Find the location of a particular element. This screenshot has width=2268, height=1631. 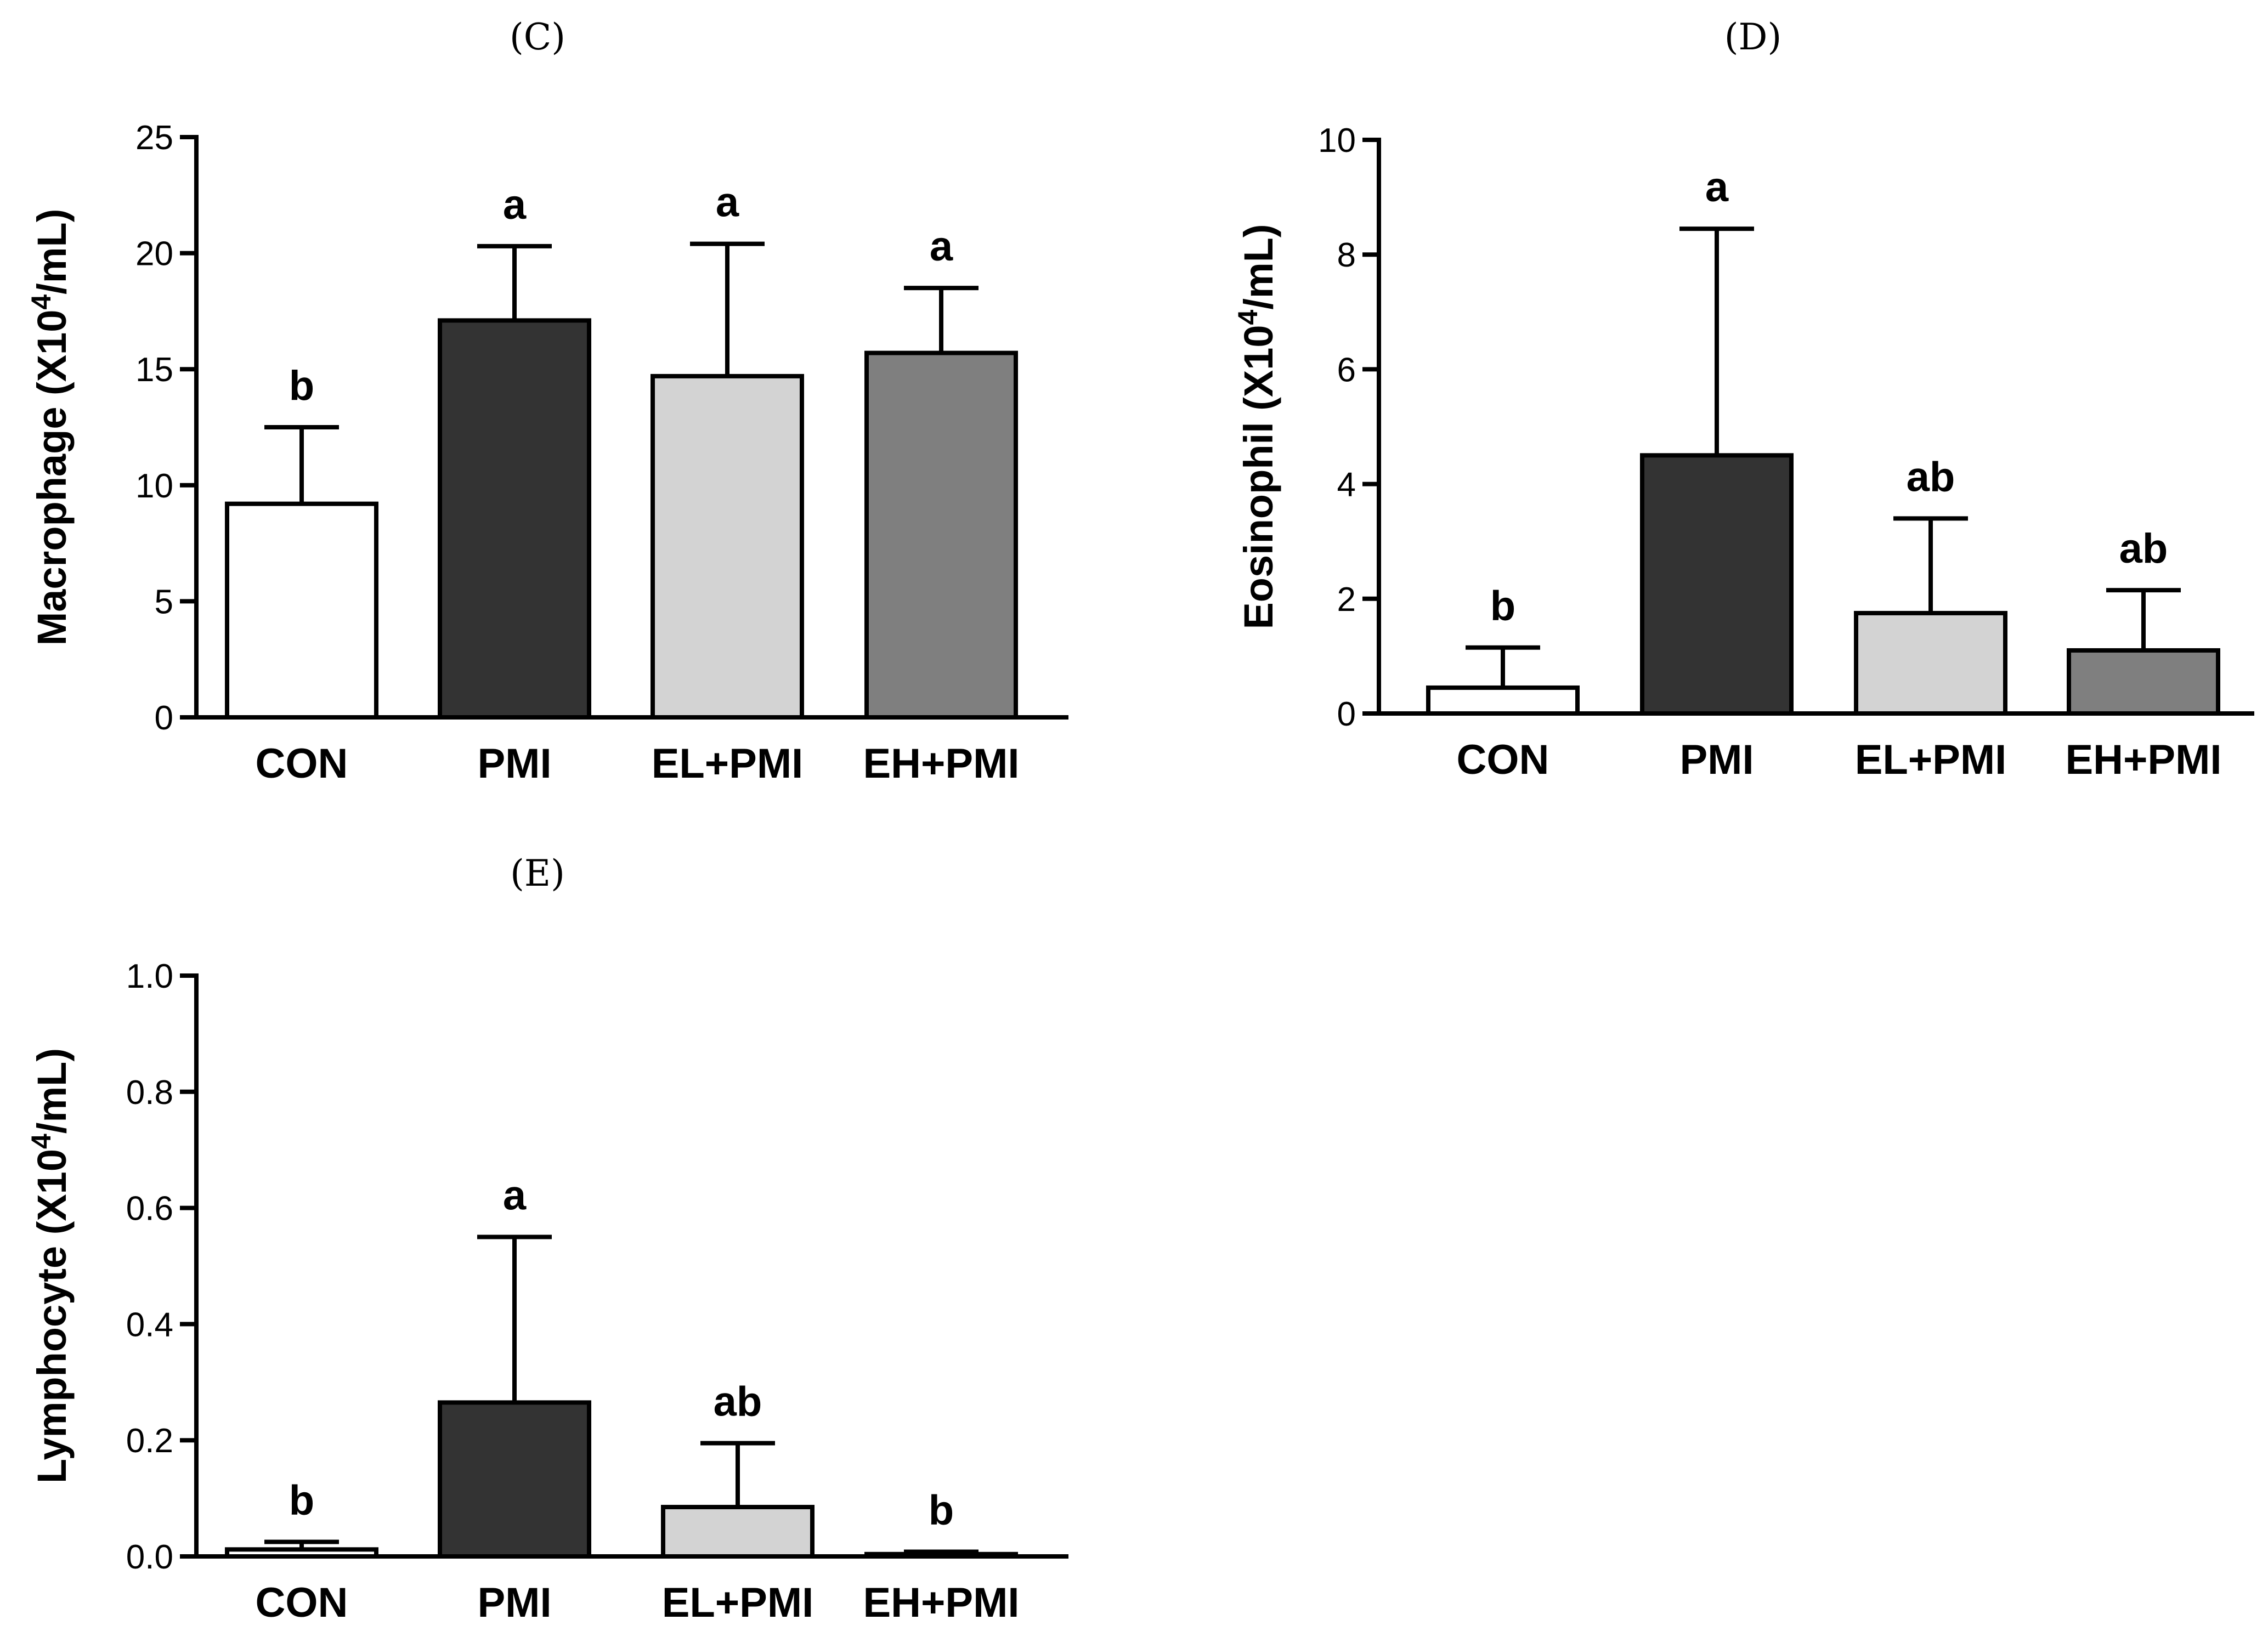

y-tick-label: 0.4 is located at coordinates (149, 1325).